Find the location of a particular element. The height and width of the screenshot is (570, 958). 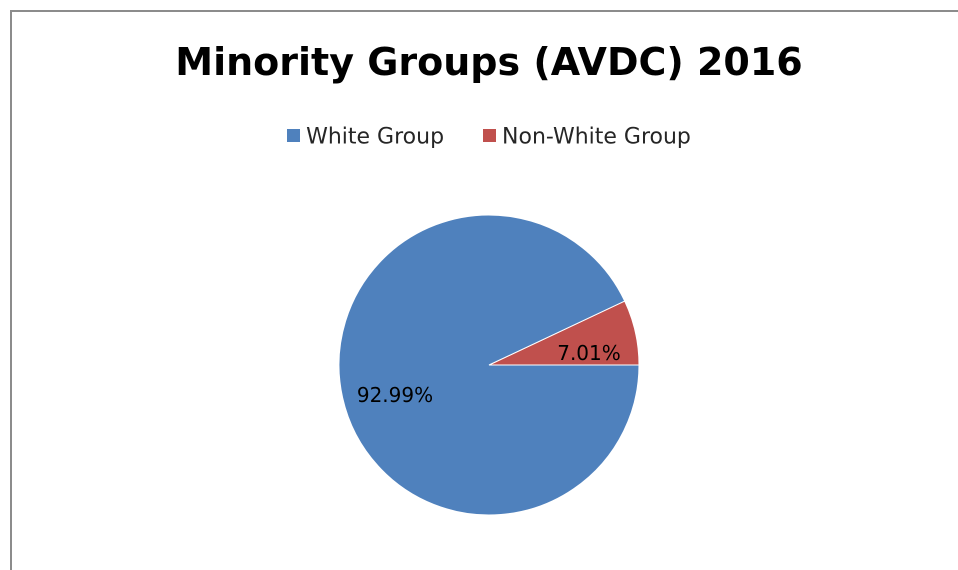

data-label-non-white-group: 7.01% is located at coordinates (589, 353).